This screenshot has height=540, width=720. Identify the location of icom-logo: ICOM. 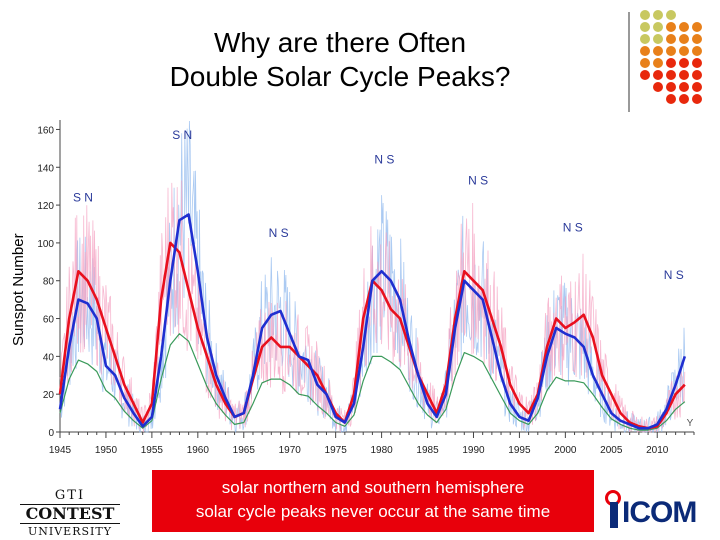
(649, 510).